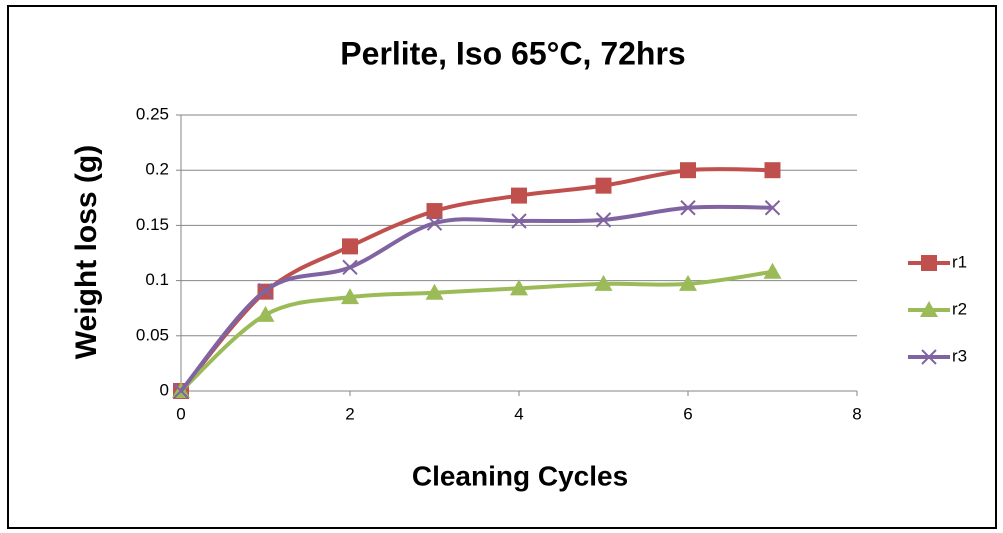  I want to click on y-tick-label: 0.15, so click(152, 224).